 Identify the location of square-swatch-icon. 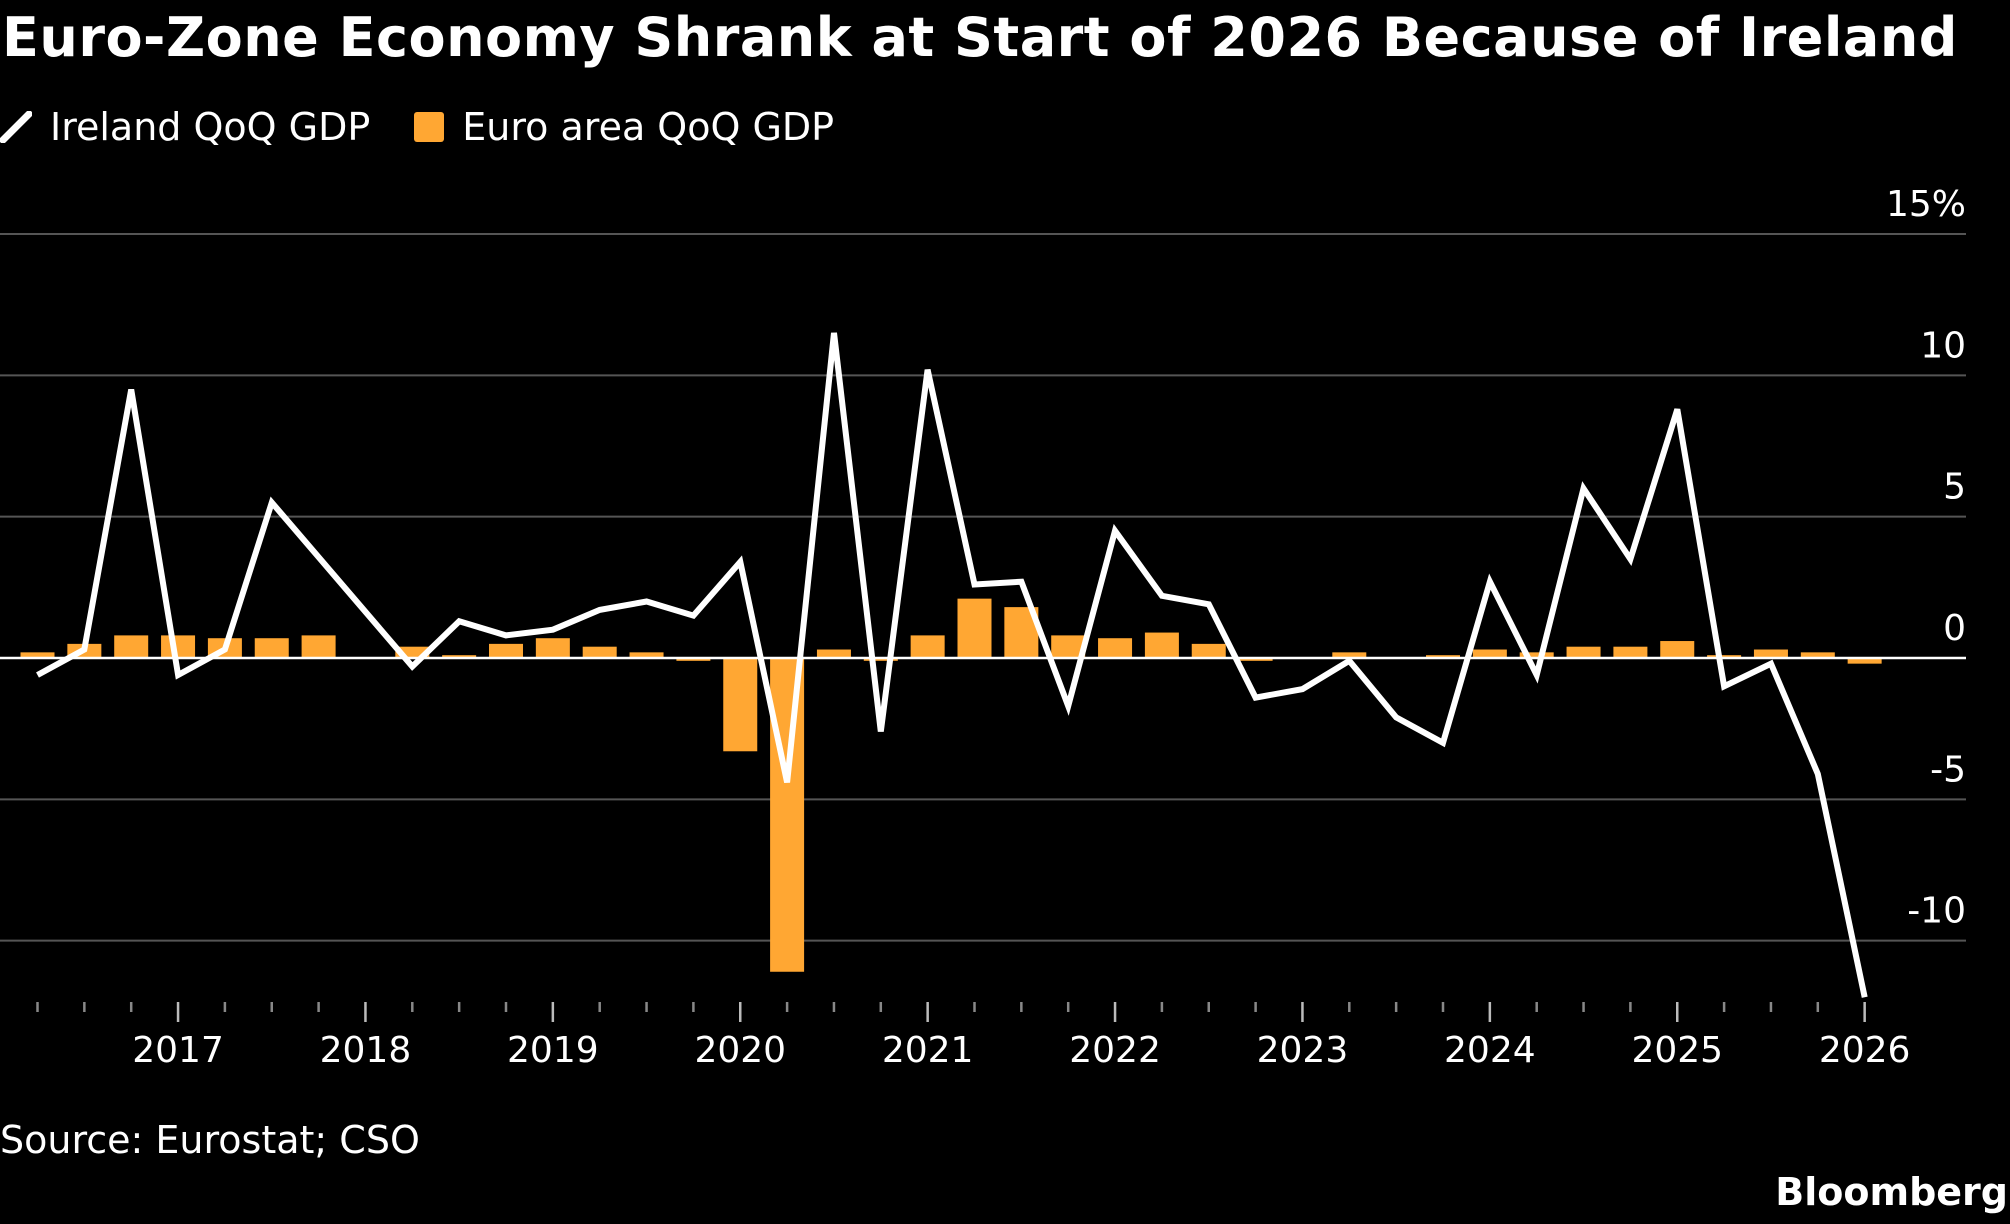
(429, 127).